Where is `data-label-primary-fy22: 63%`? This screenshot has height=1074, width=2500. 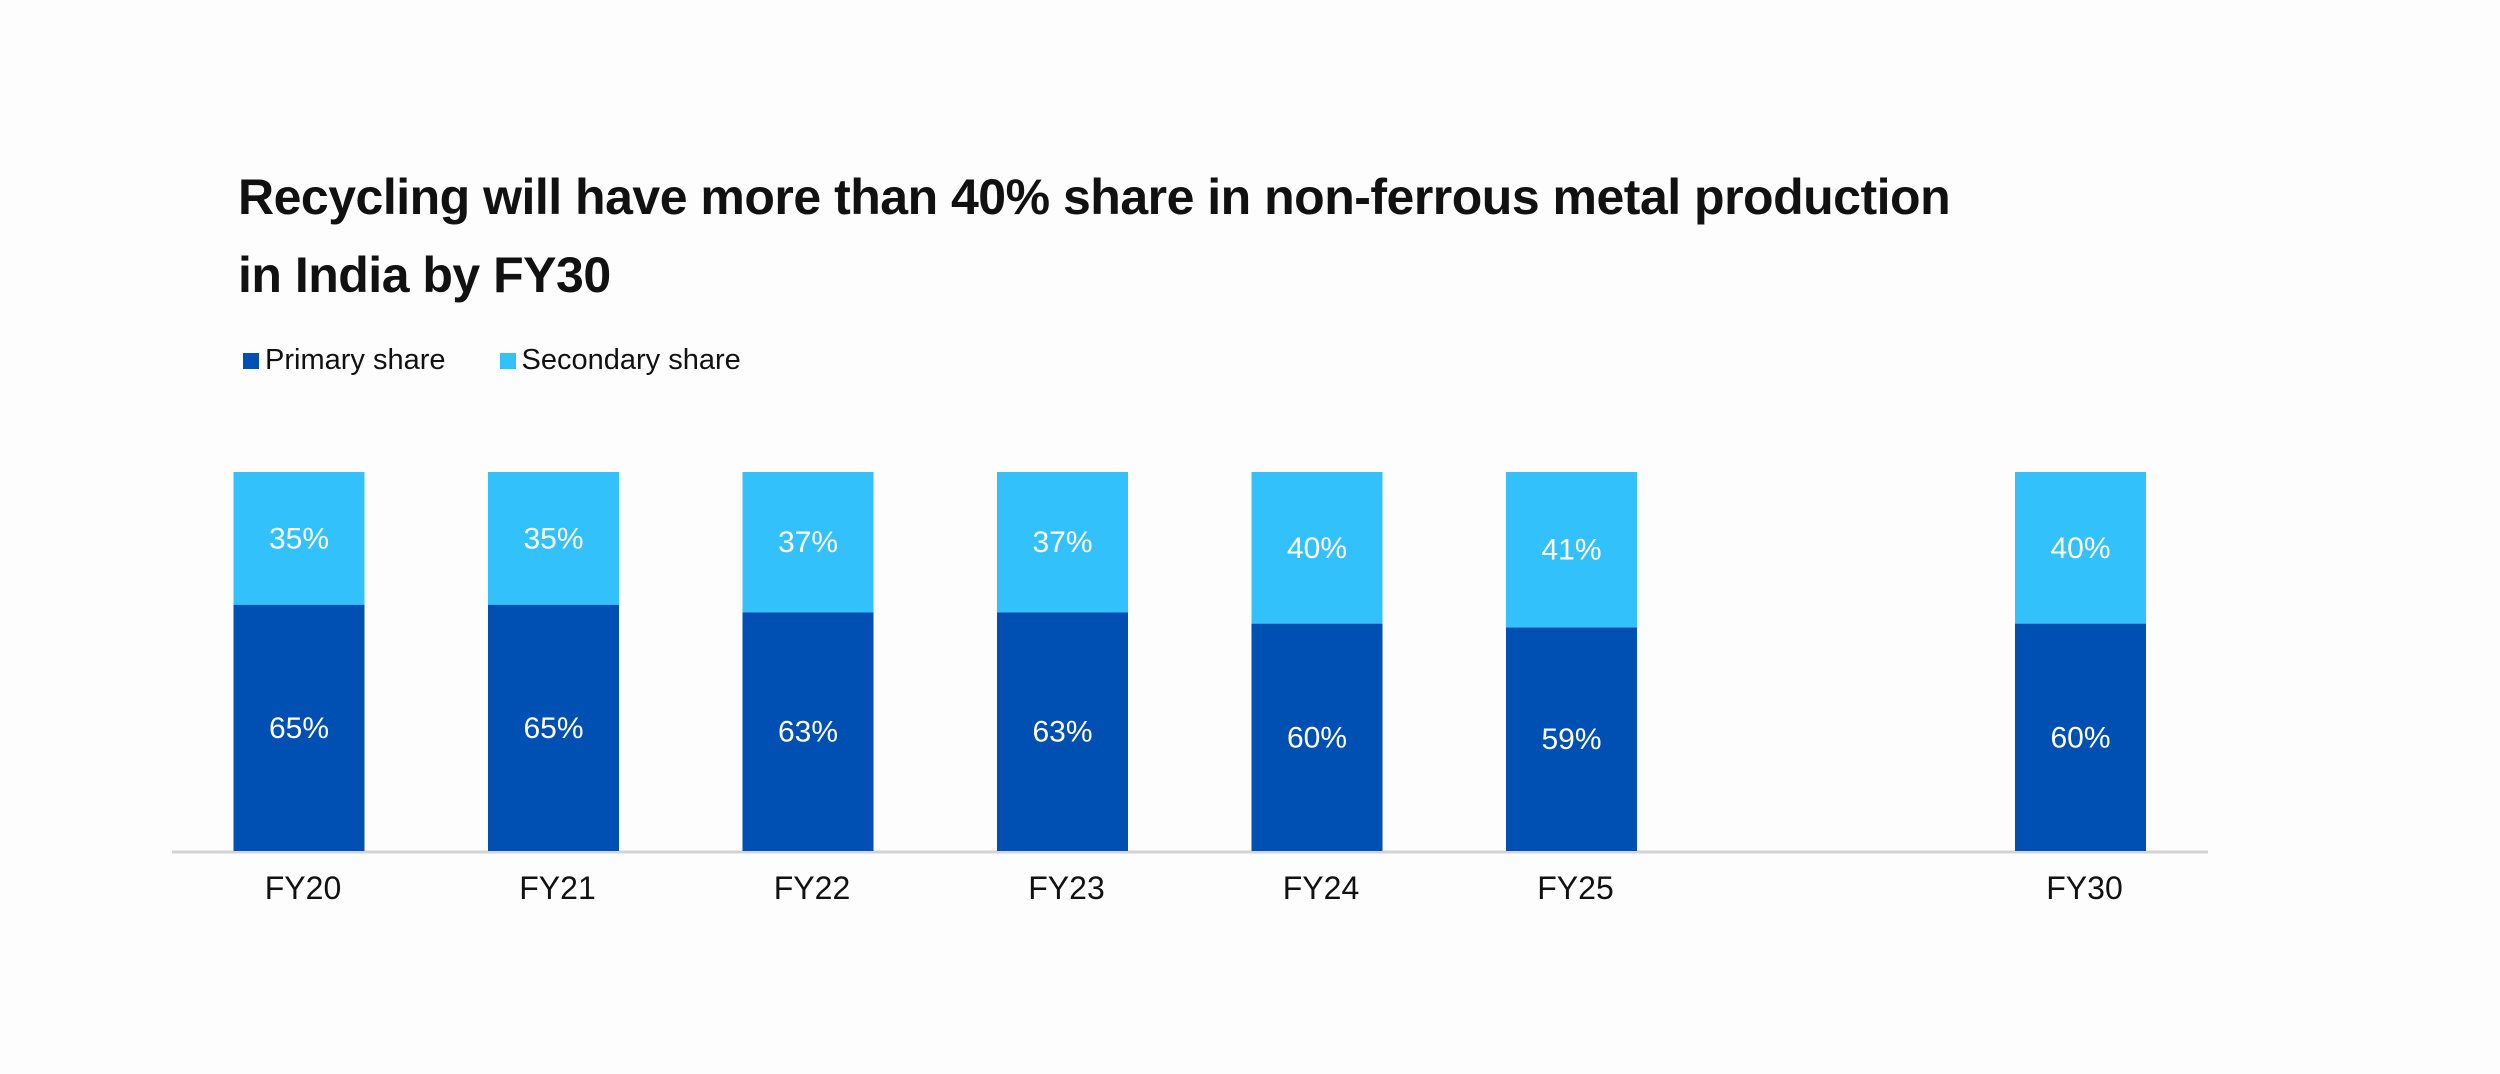
data-label-primary-fy22: 63% is located at coordinates (808, 732).